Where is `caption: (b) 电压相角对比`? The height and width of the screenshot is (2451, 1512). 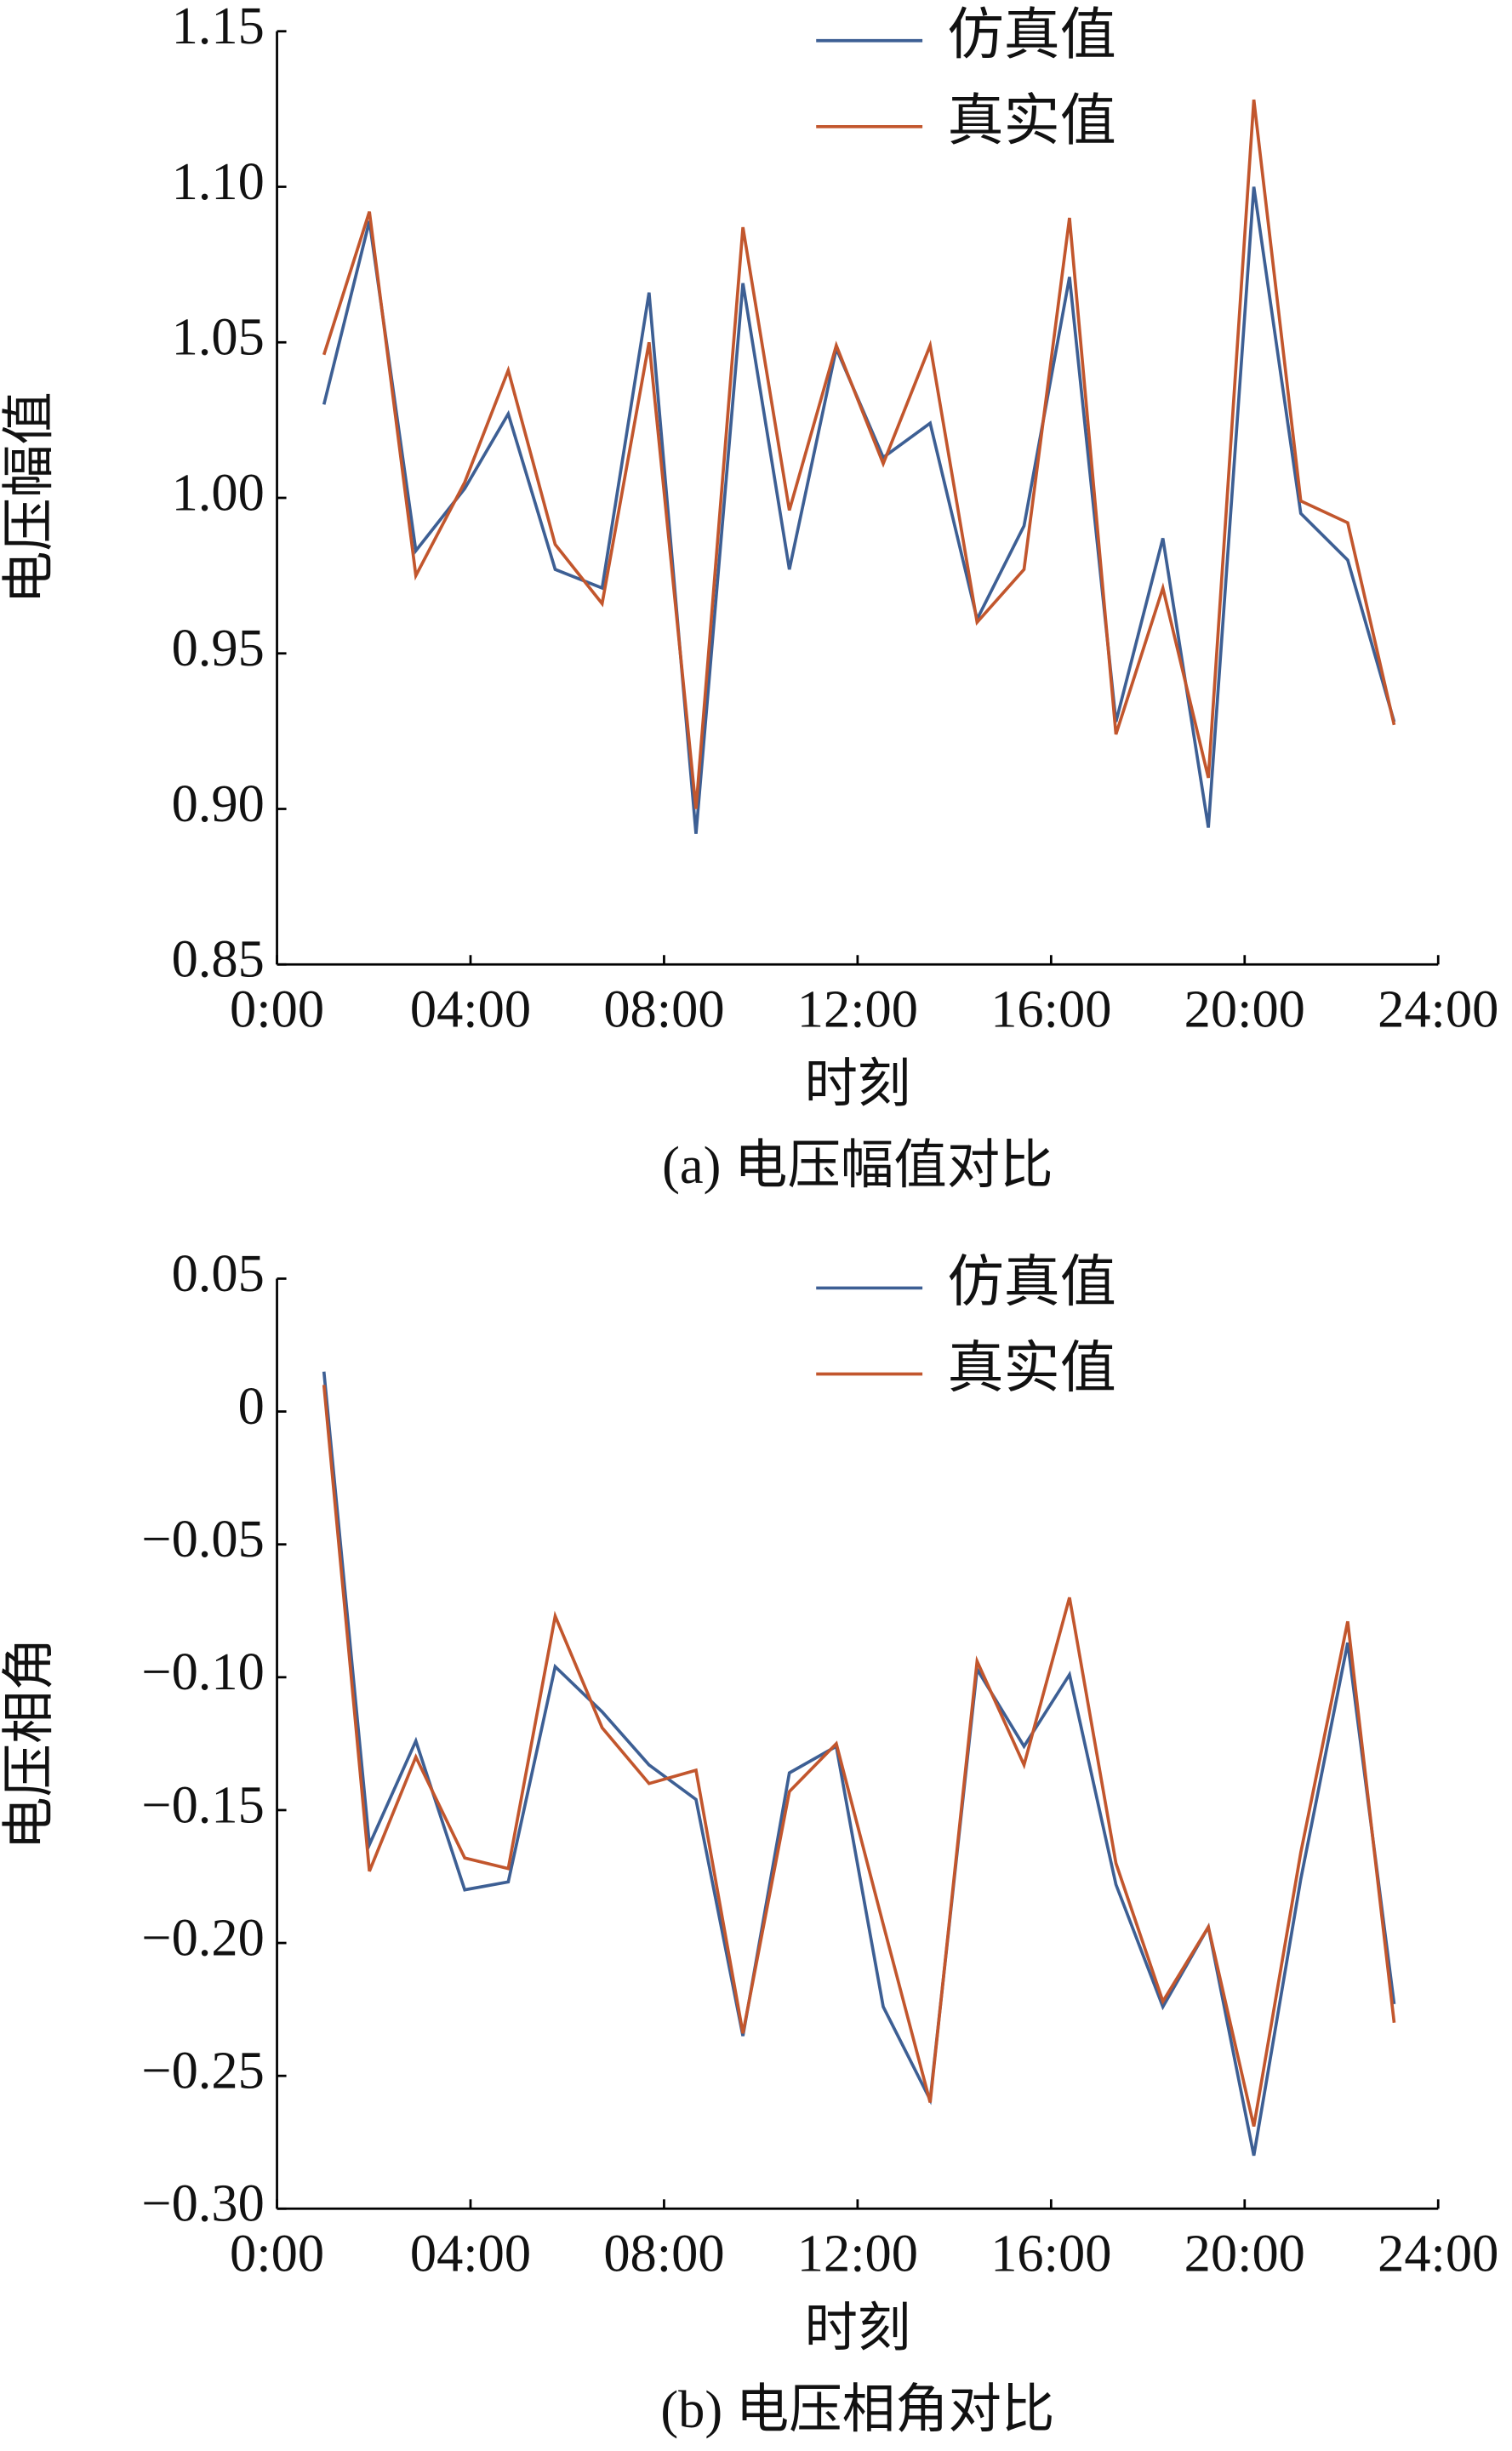
caption: (b) 电压相角对比 is located at coordinates (857, 2410).